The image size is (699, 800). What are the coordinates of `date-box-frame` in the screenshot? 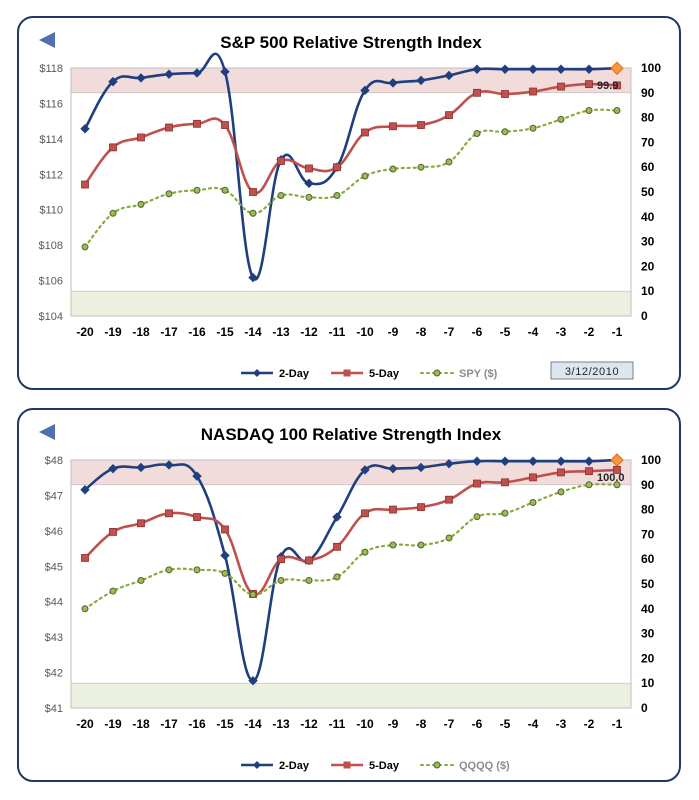 It's located at (592, 370).